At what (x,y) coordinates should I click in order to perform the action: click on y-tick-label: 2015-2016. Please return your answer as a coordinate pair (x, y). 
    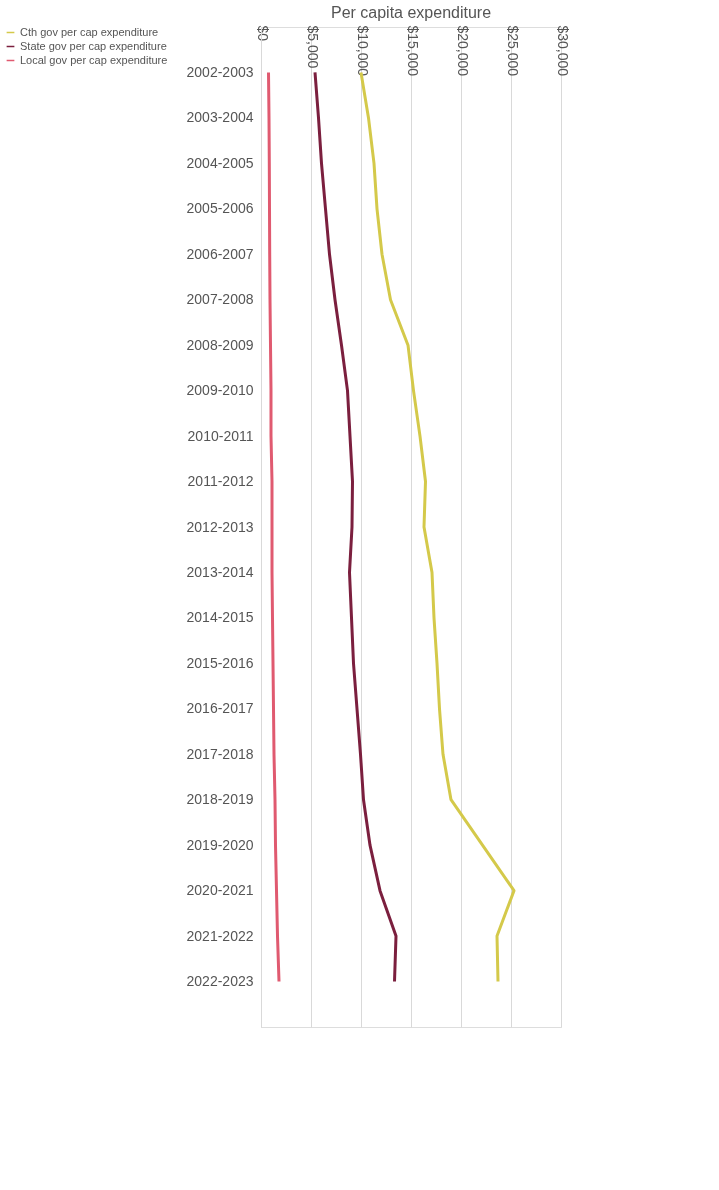
    Looking at the image, I should click on (220, 662).